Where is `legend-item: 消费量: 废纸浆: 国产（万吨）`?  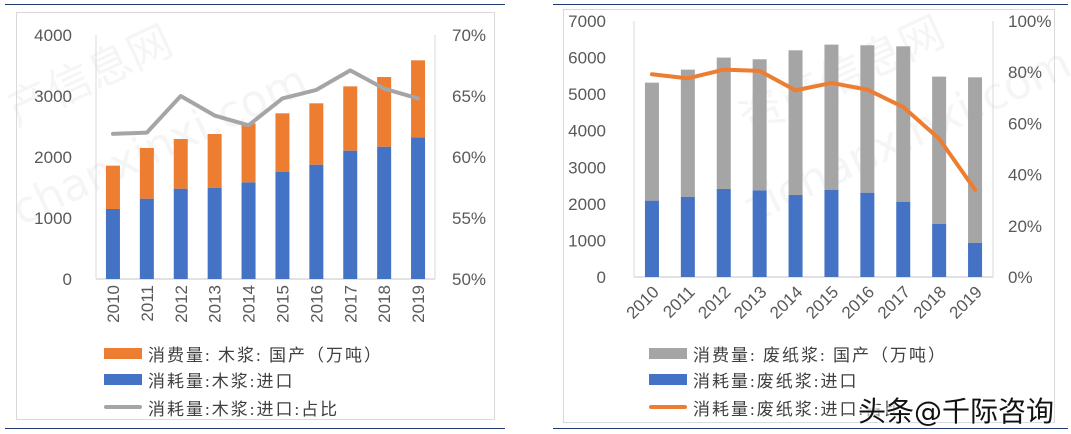
legend-item: 消费量: 废纸浆: 国产（万吨） is located at coordinates (798, 353).